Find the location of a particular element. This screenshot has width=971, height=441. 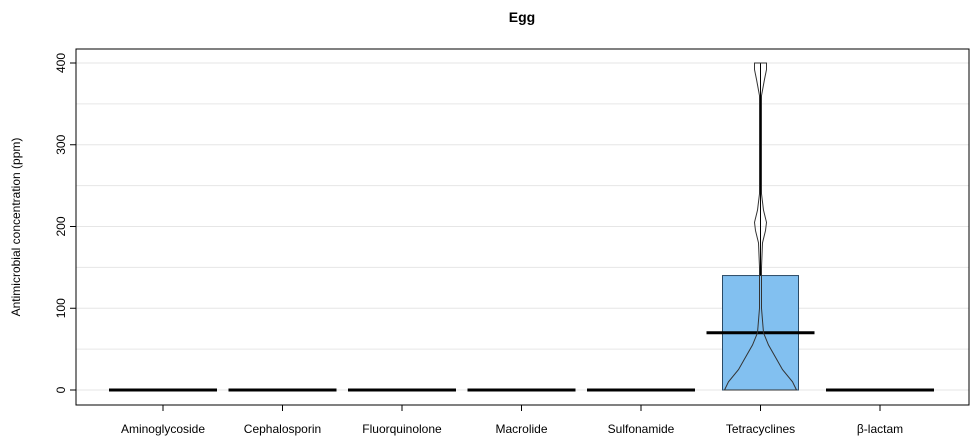

box-tetracyclines is located at coordinates (760, 227).